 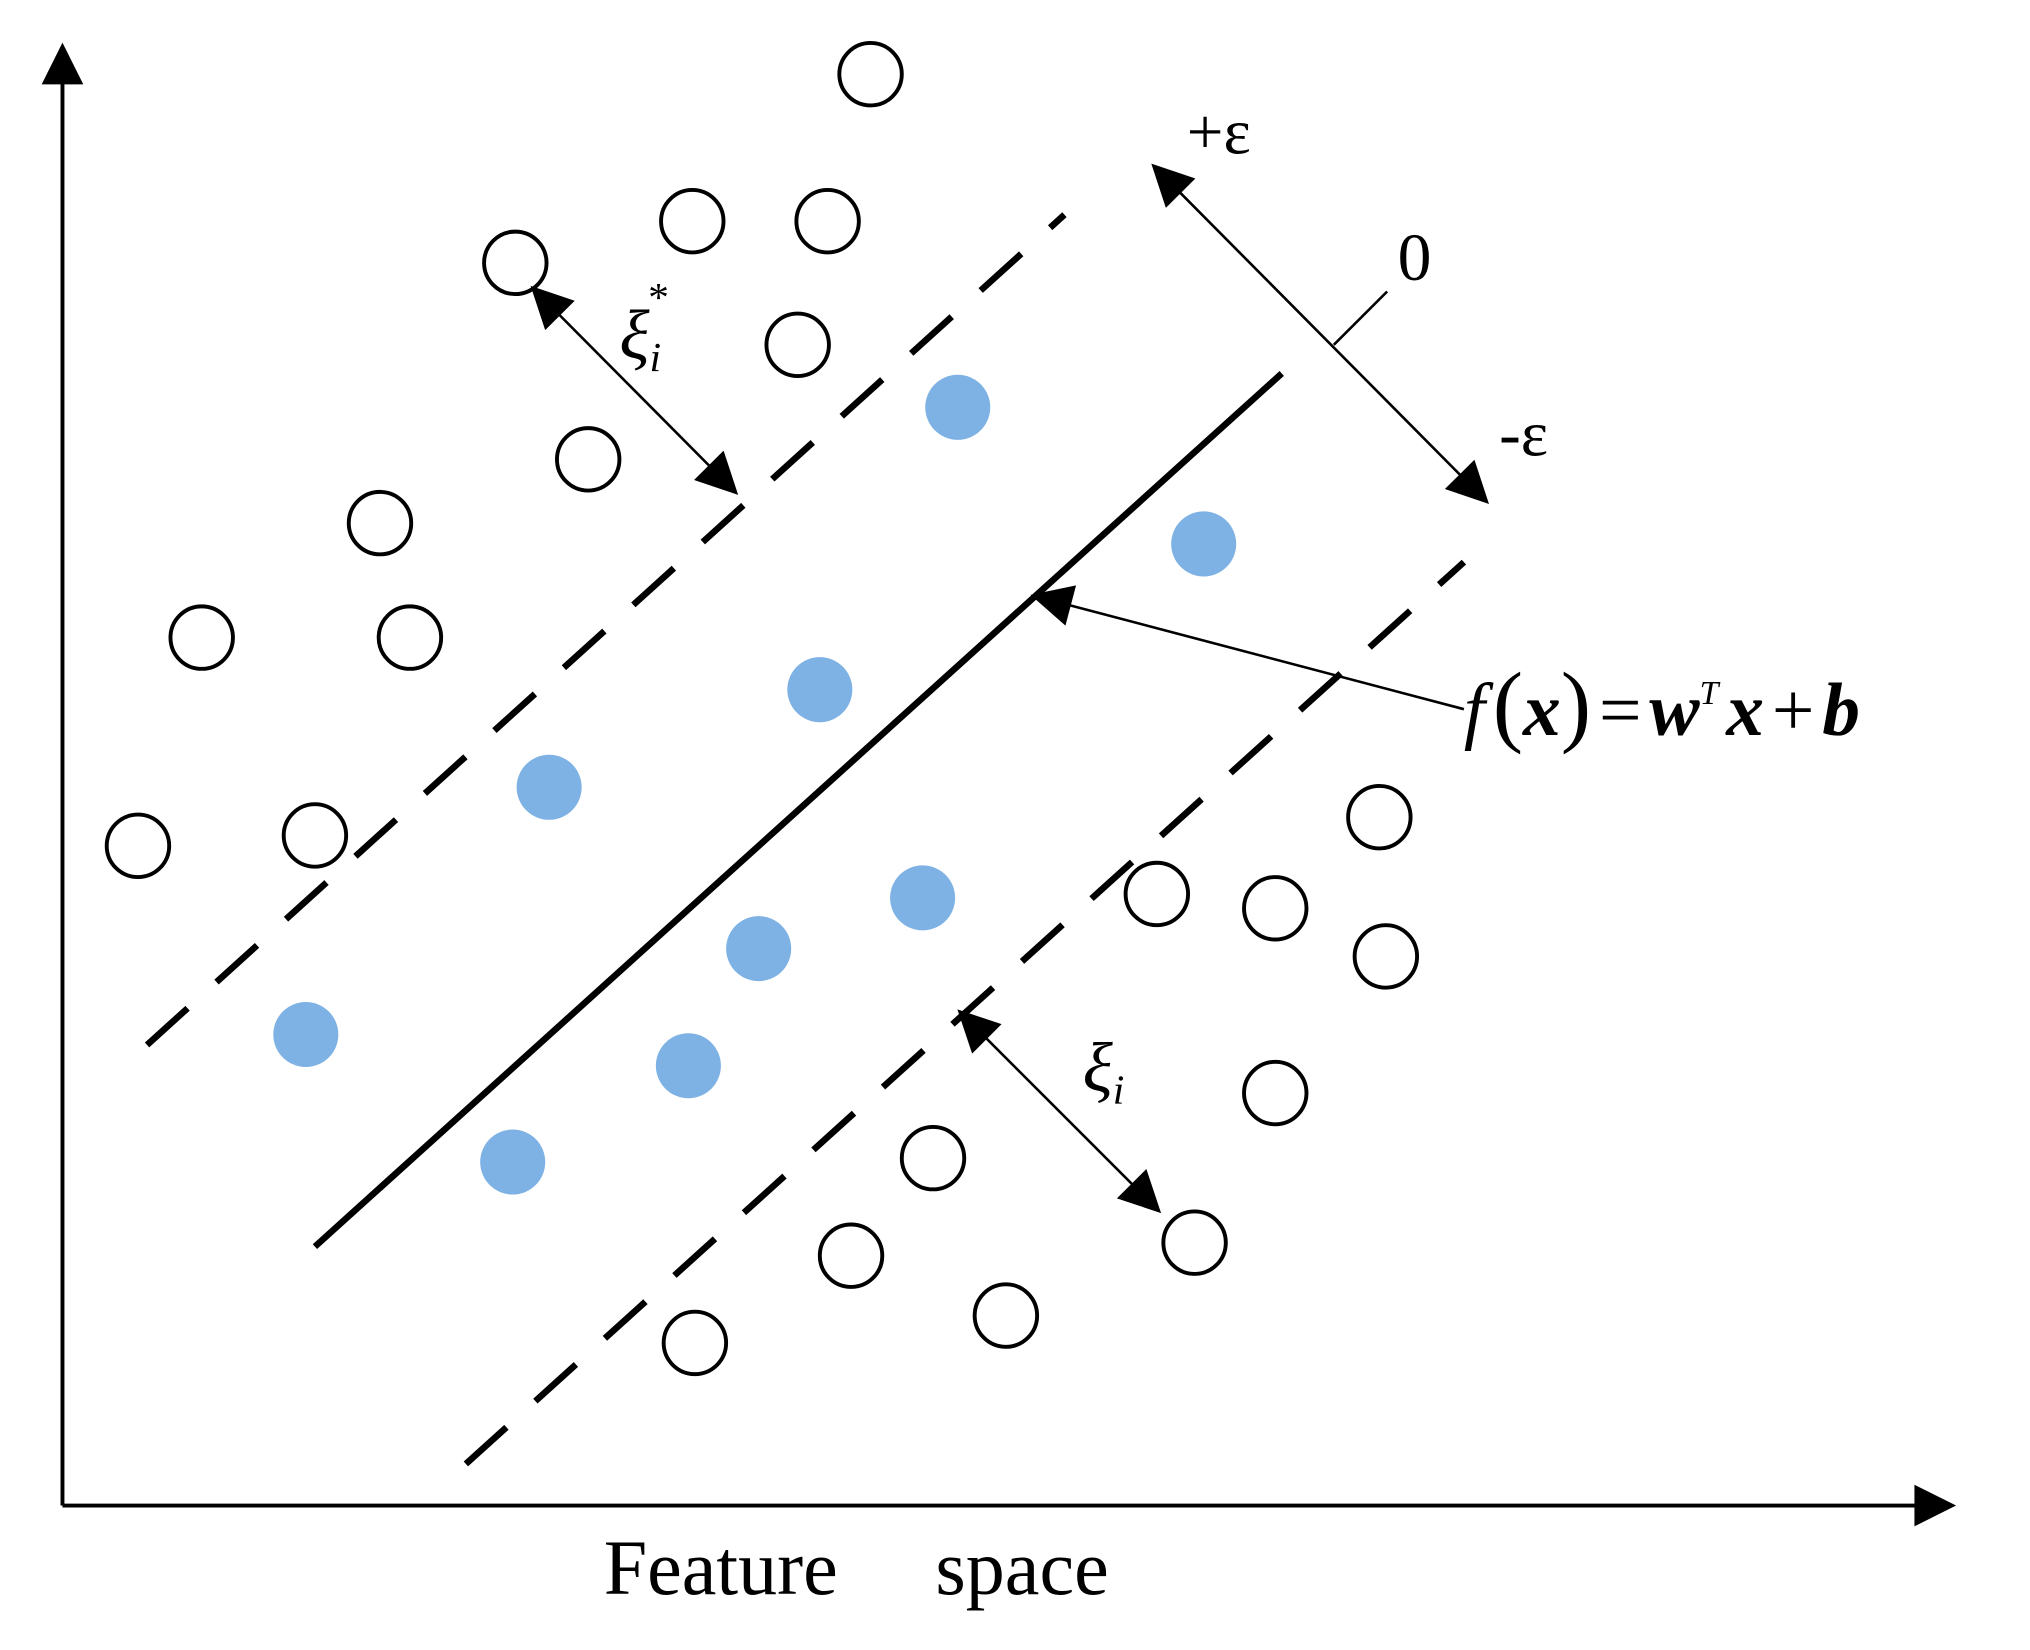 I want to click on xi-sub: i, so click(x=1119, y=1090).